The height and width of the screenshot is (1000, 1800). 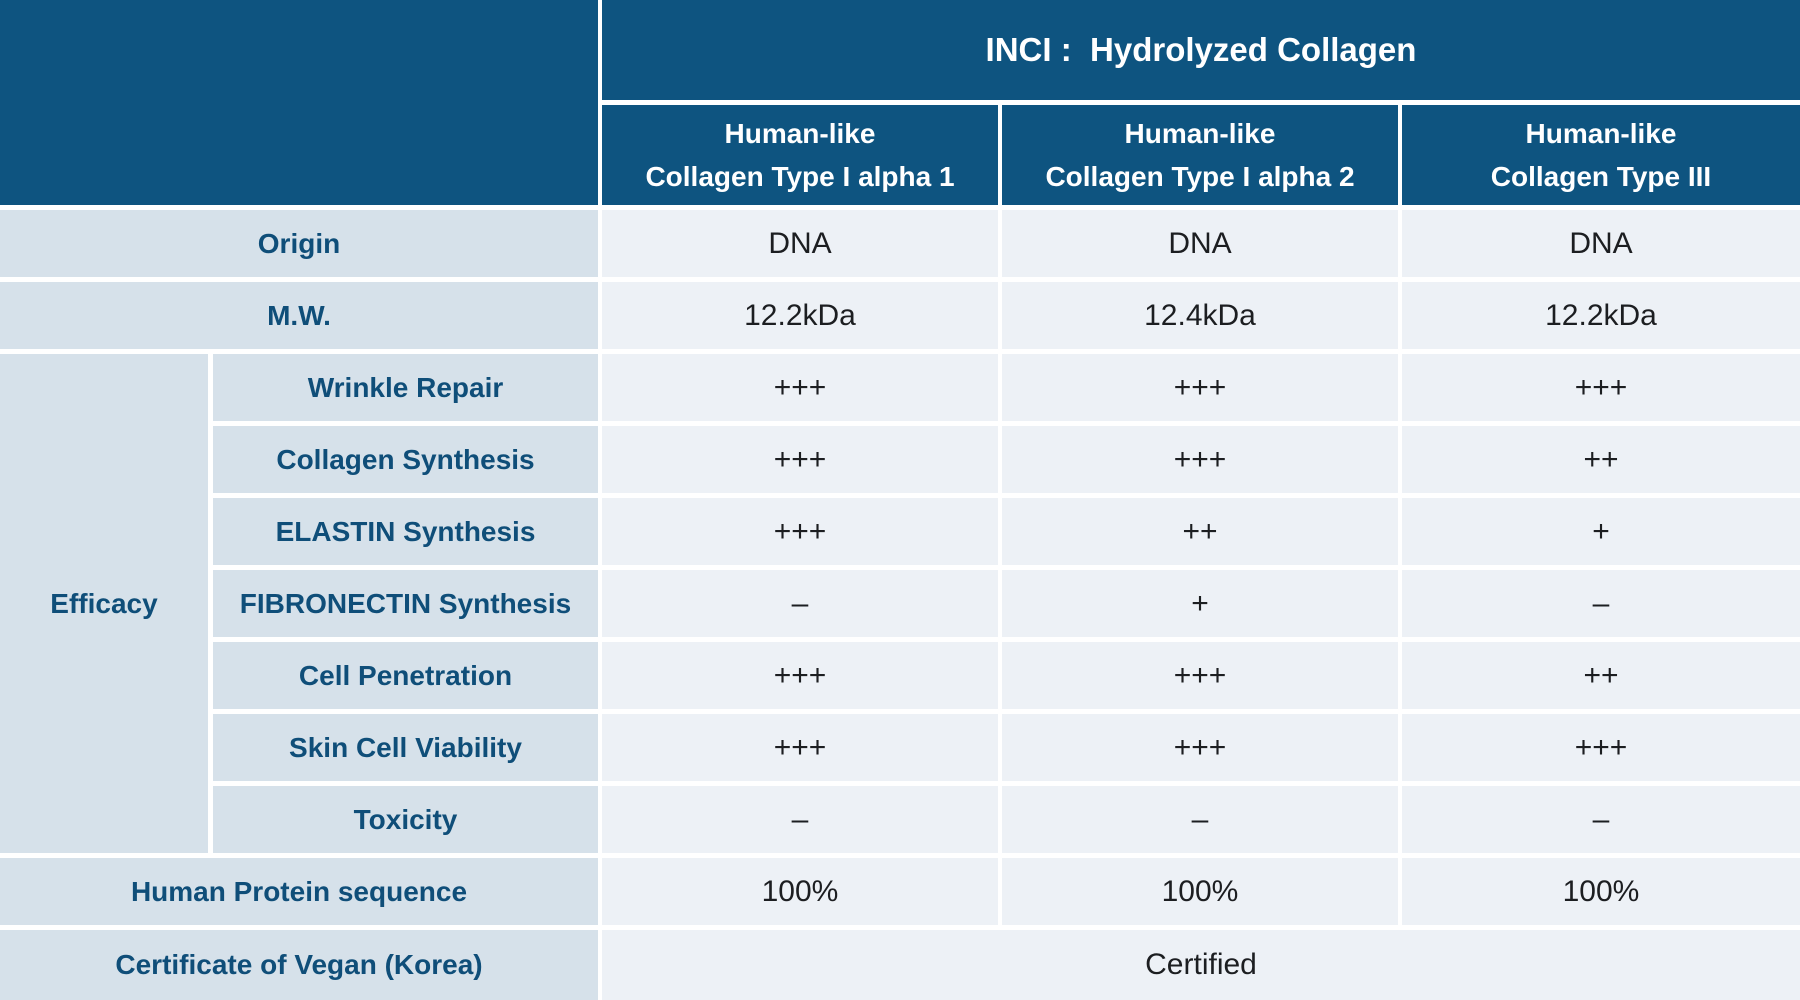 What do you see at coordinates (800, 531) in the screenshot?
I see `cell-elastin-synthesis-col1: +++` at bounding box center [800, 531].